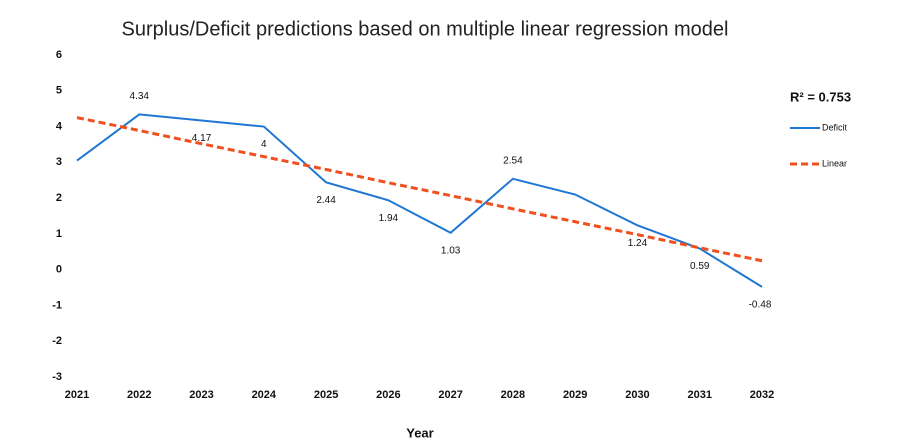 The height and width of the screenshot is (438, 900). Describe the element at coordinates (575, 395) in the screenshot. I see `x-tick-label: 2029` at that location.